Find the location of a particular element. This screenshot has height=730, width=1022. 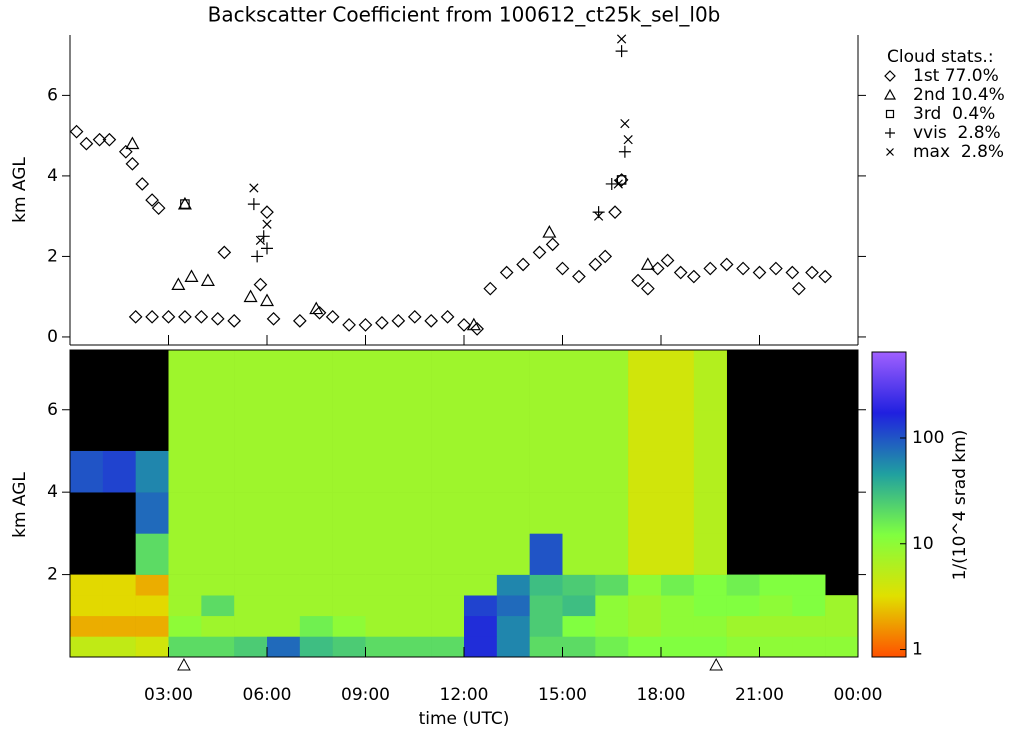

x-tick-label: 12:00 is located at coordinates (464, 695).